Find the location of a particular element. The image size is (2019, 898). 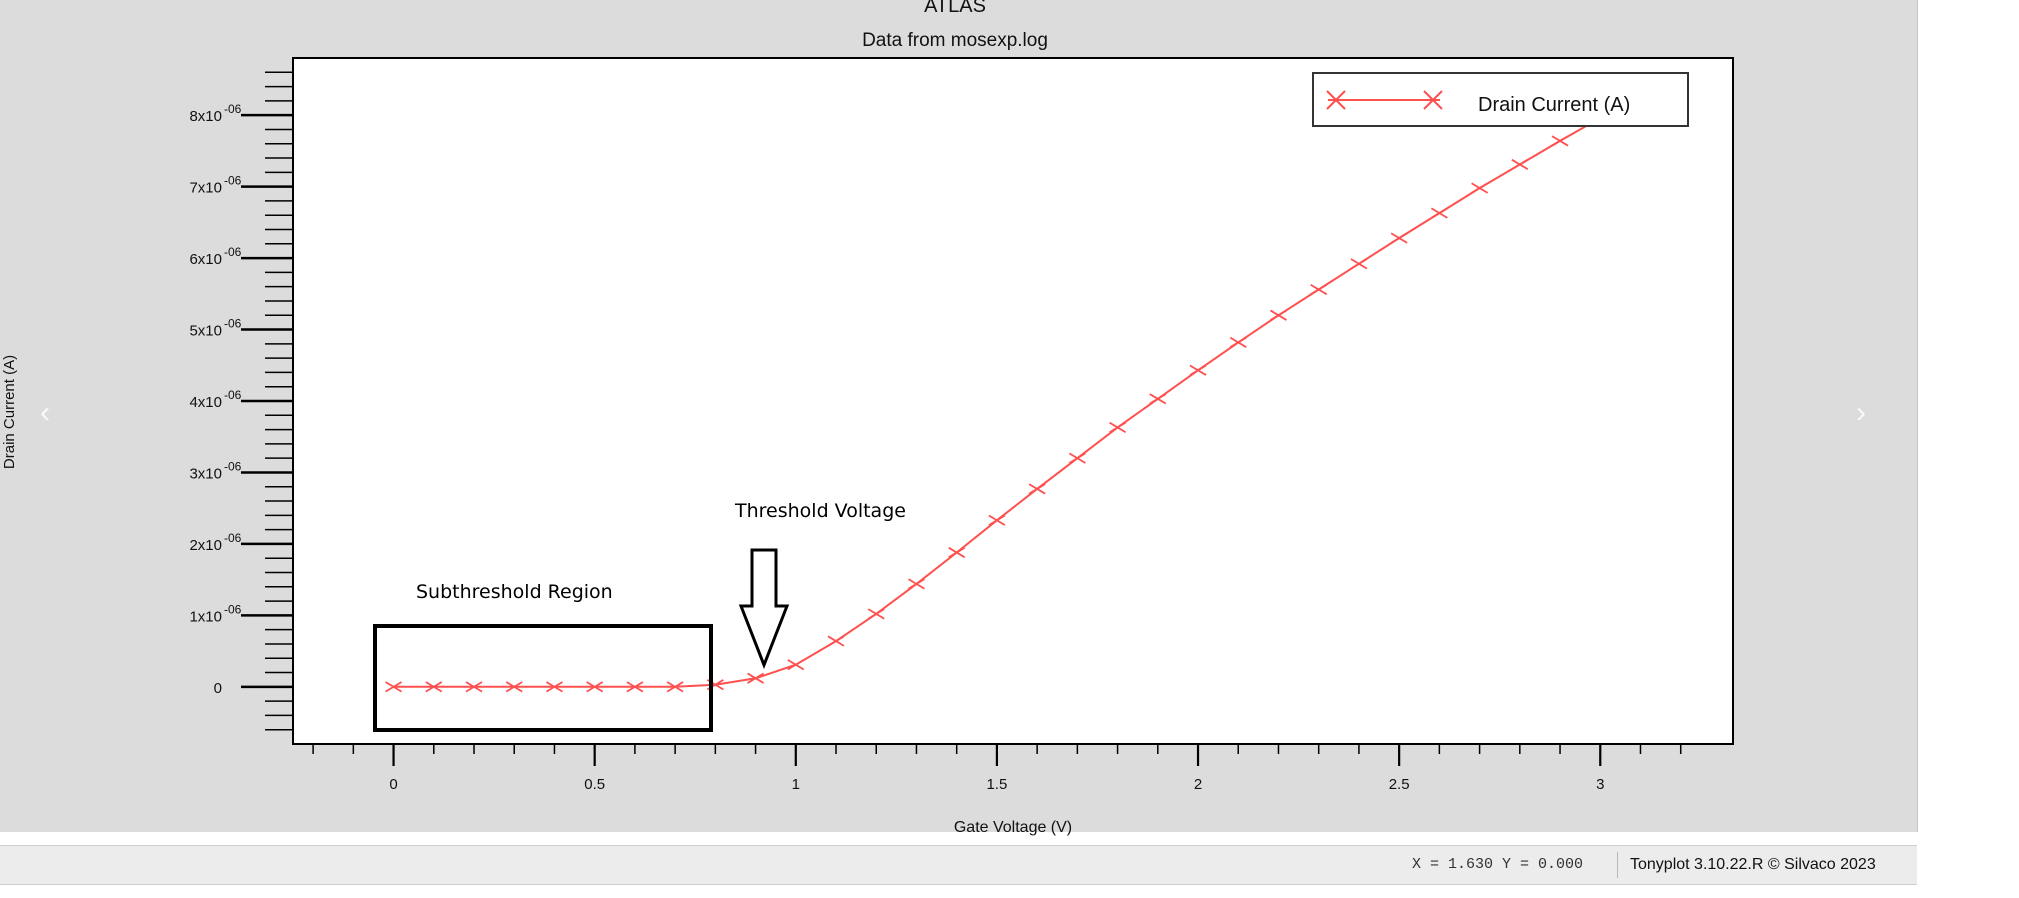

status-divider is located at coordinates (1617, 865).